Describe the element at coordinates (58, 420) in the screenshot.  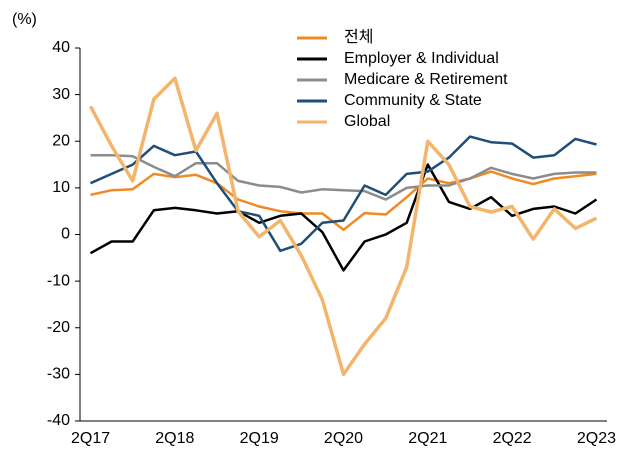
I see `y-tick-label: -40` at that location.